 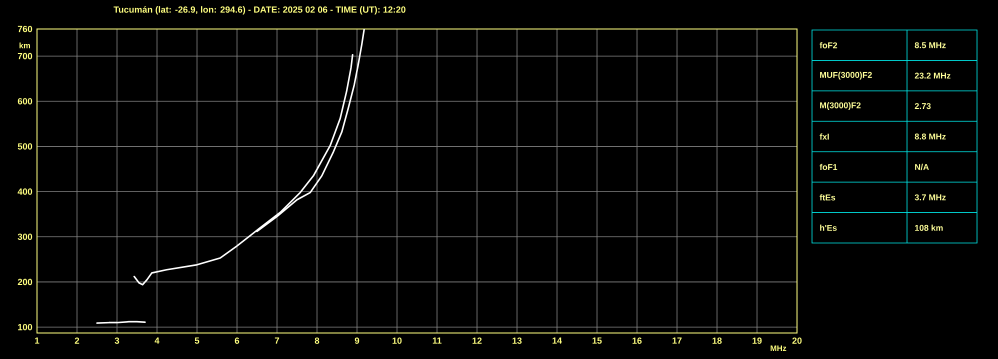 What do you see at coordinates (357, 341) in the screenshot?
I see `x-tick-label: 9` at bounding box center [357, 341].